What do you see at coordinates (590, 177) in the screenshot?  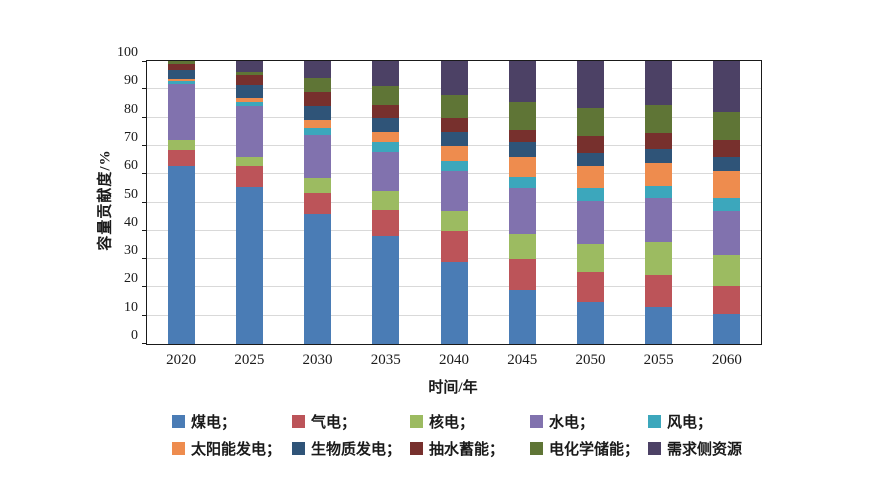 I see `bar-segment-2050-太阳能发电` at bounding box center [590, 177].